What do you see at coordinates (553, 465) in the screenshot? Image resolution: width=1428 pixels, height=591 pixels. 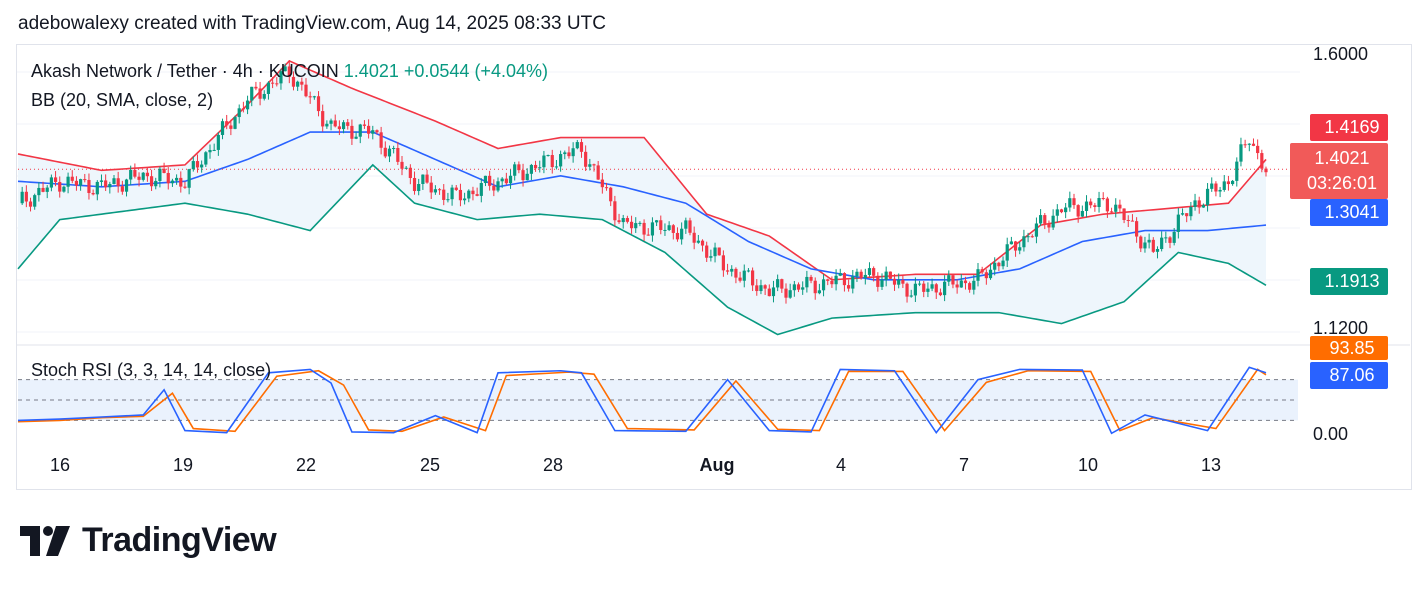 I see `time-tick-label: 28` at bounding box center [553, 465].